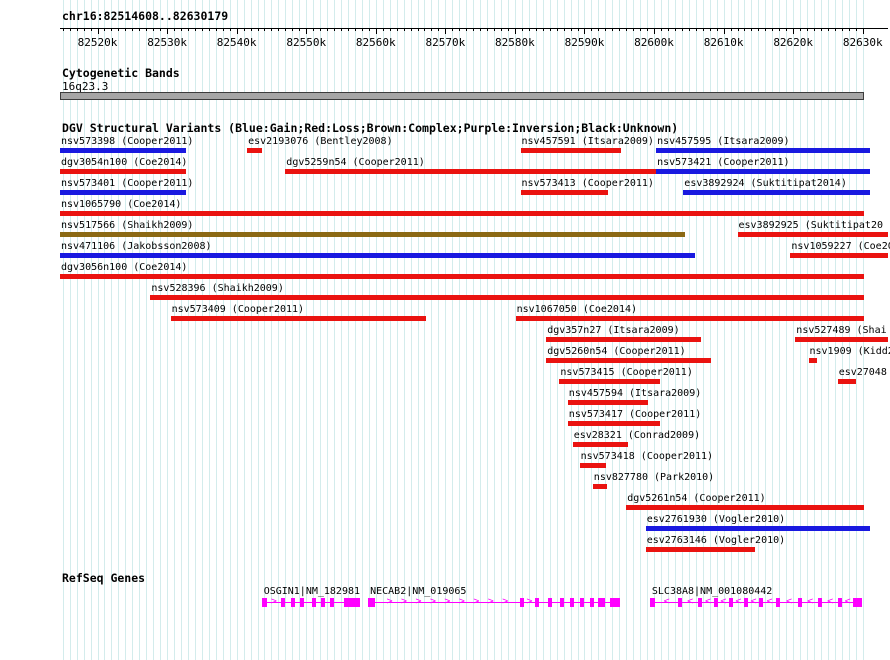 The image size is (890, 660). I want to click on variant-label: nsv1059227 (Coe20, so click(840, 246).